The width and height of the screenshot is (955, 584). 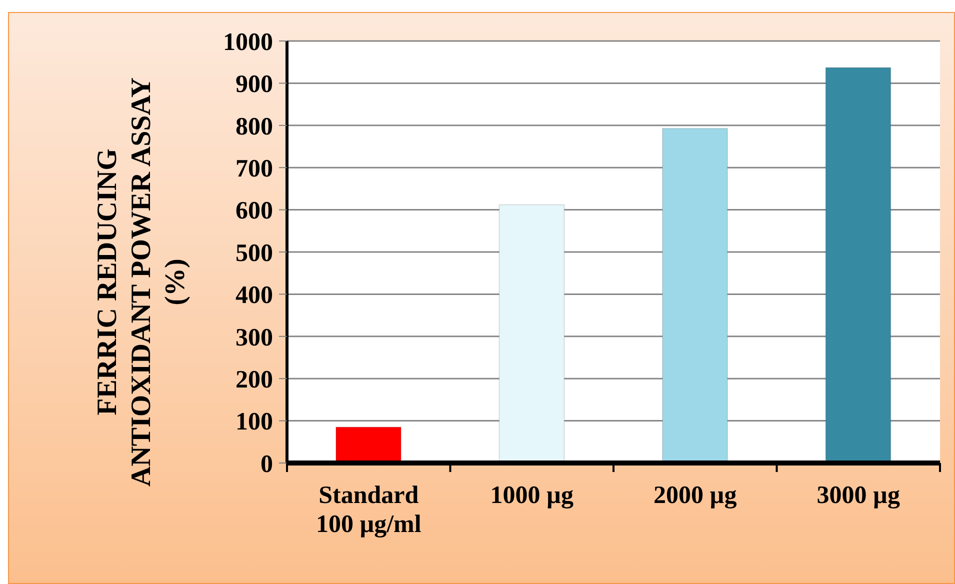 I want to click on y-axis-title: FERRIC REDUCING ANTIOXIDANT POWER ASSAY (%), so click(x=141, y=282).